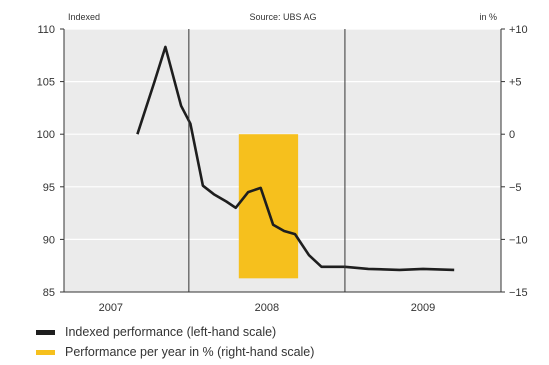 Image resolution: width=549 pixels, height=365 pixels. I want to click on x-tick-label: 2007, so click(111, 308).